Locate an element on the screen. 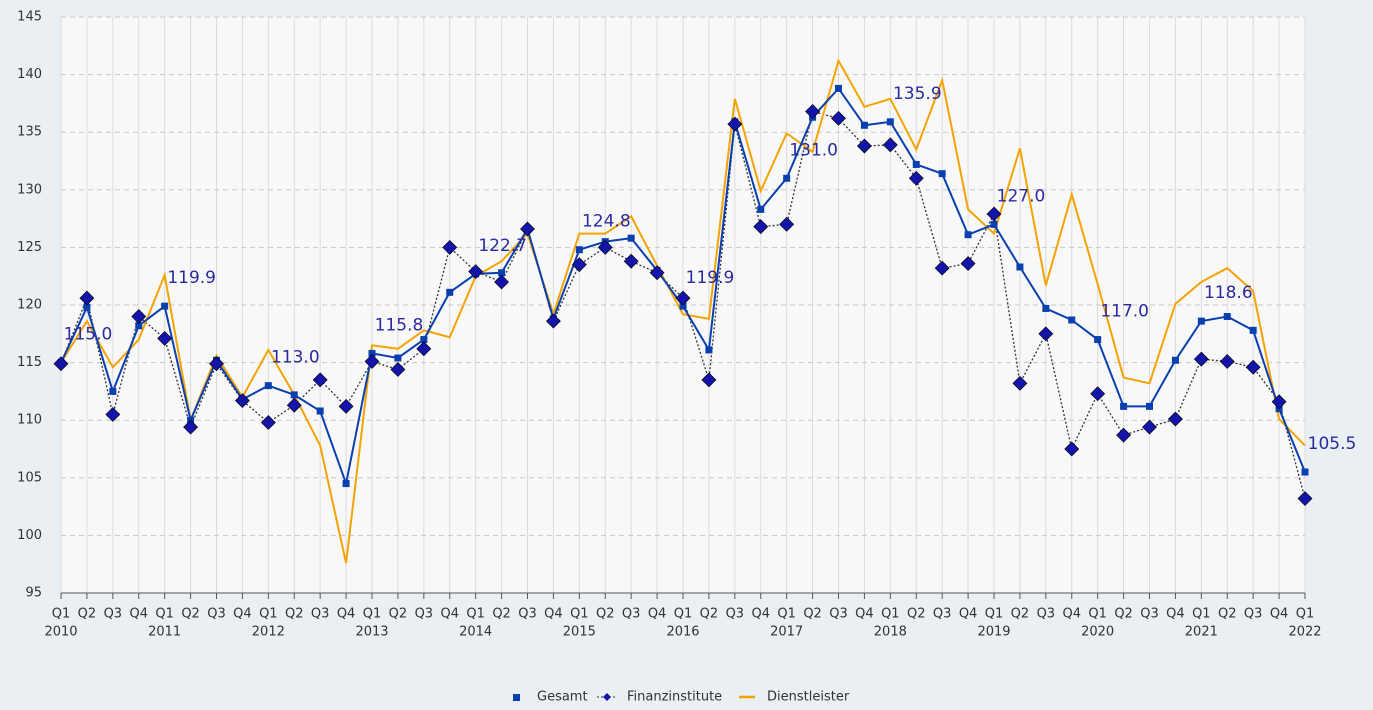 This screenshot has height=710, width=1373. legend-label: Gesamt is located at coordinates (562, 697).